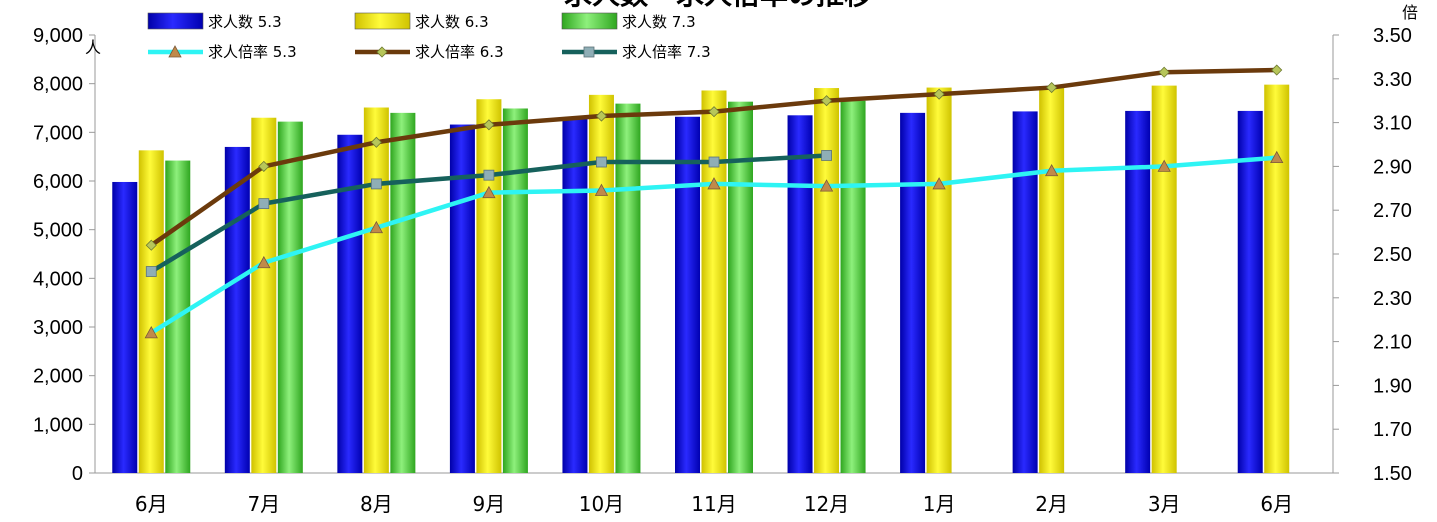 The height and width of the screenshot is (522, 1437). I want to click on x-tick-label: 10月, so click(601, 504).